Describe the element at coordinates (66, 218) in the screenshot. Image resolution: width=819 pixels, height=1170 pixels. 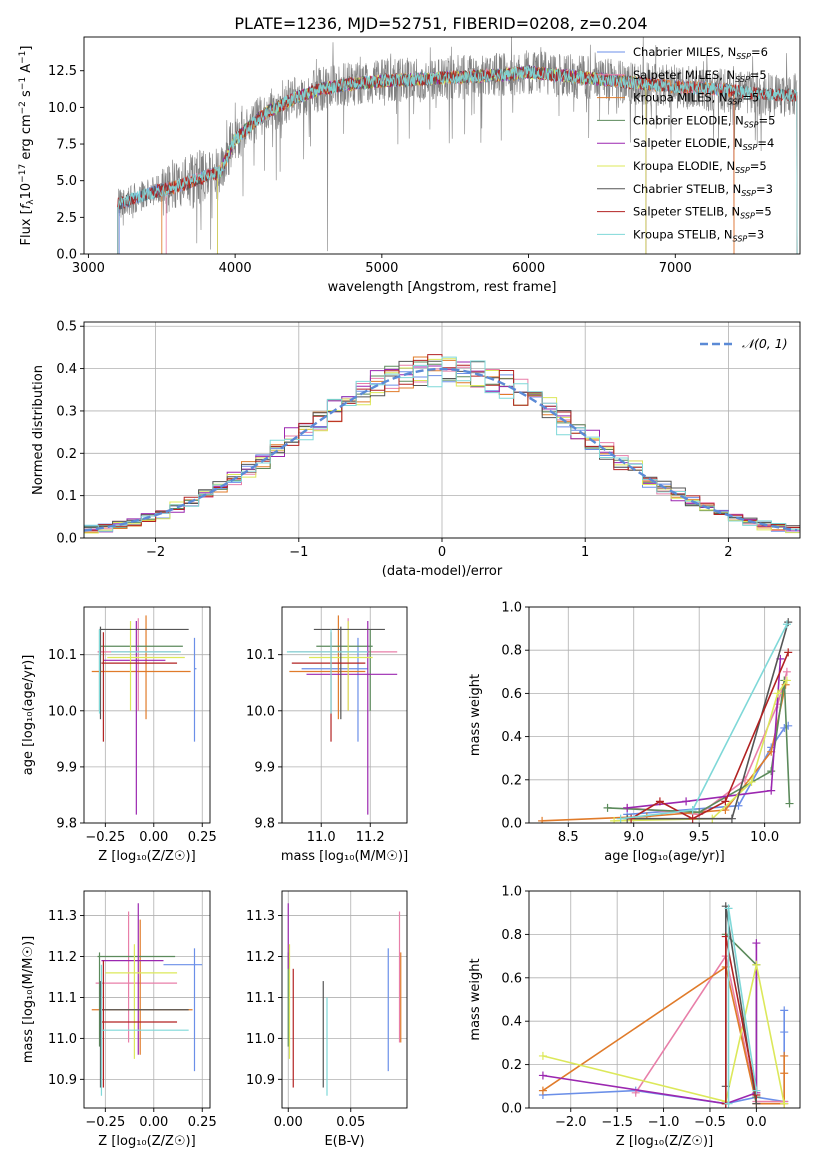
I see `y-tick-label: 2.5` at that location.